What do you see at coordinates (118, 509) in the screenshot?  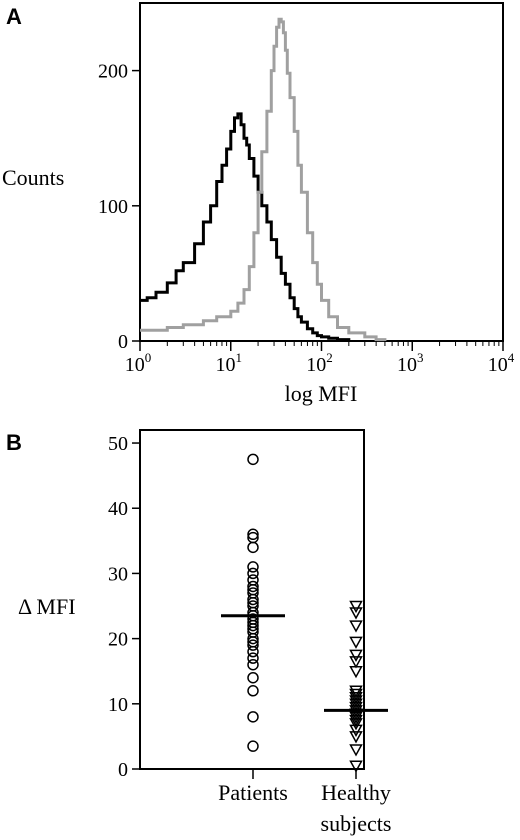 I see `y-tick-label: 40` at bounding box center [118, 509].